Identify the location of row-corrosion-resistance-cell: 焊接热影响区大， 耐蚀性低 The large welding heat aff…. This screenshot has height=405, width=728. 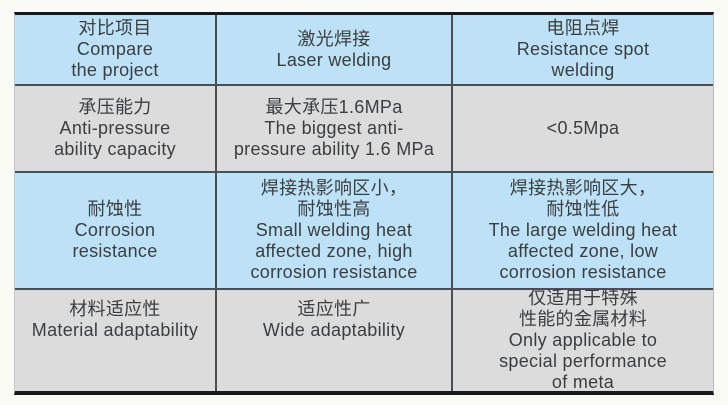
(583, 230).